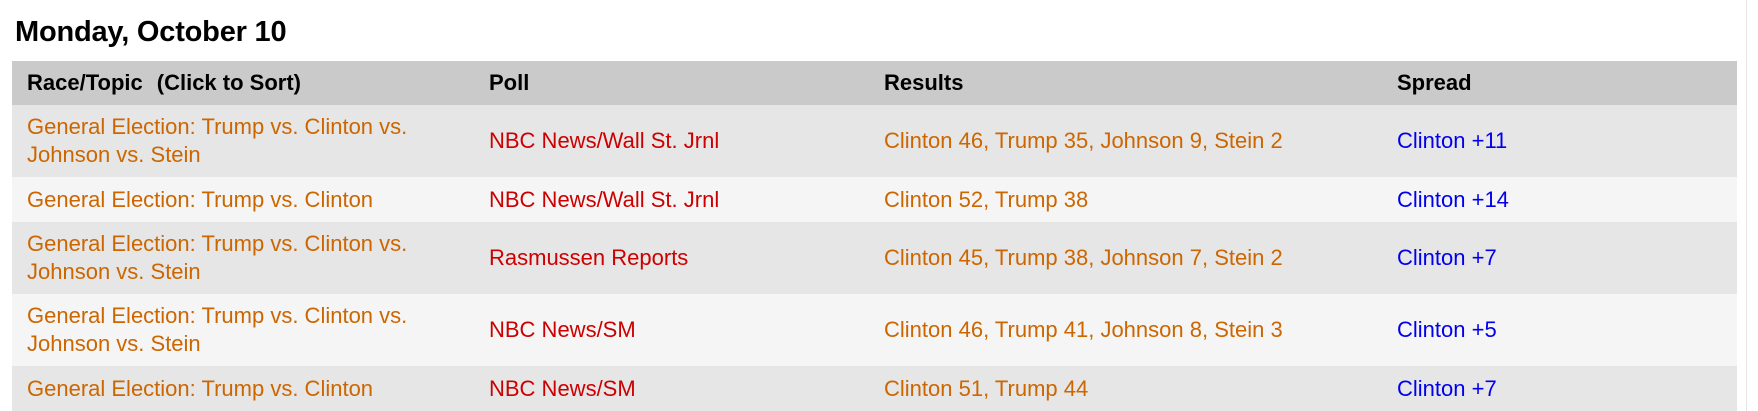 The height and width of the screenshot is (411, 1758). I want to click on sort-hint: (Click to Sort), so click(228, 82).